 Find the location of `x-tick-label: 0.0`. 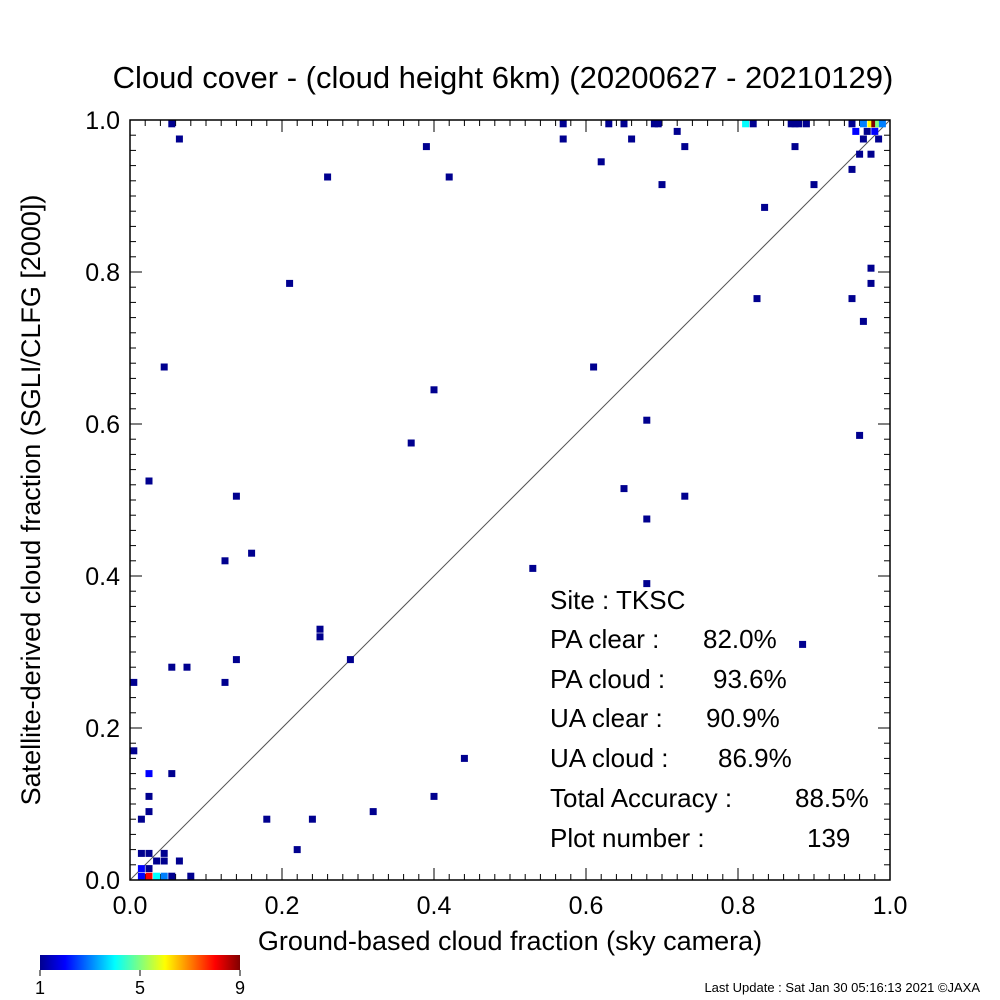

x-tick-label: 0.0 is located at coordinates (130, 906).